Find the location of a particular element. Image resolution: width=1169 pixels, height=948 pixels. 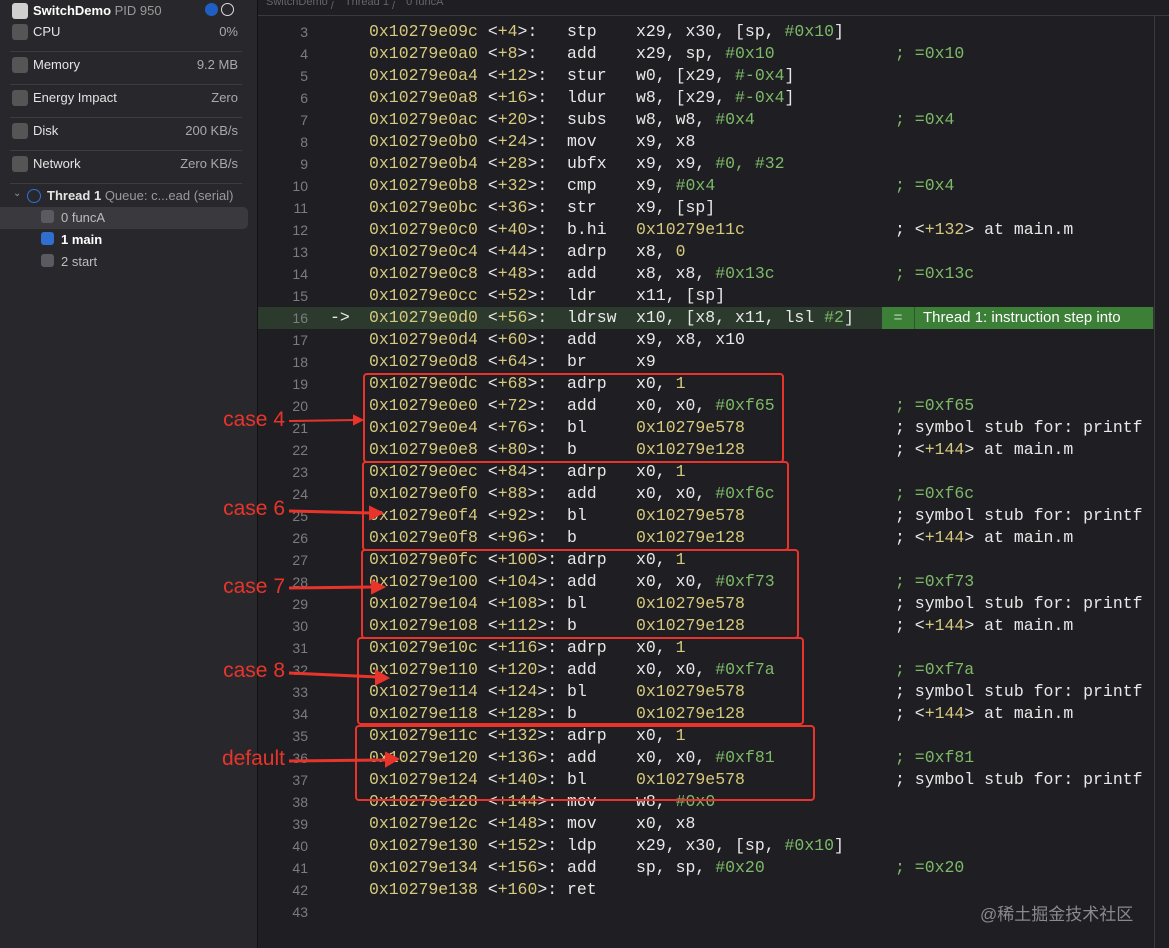

address: 0x10279e0a0 is located at coordinates (423, 53).